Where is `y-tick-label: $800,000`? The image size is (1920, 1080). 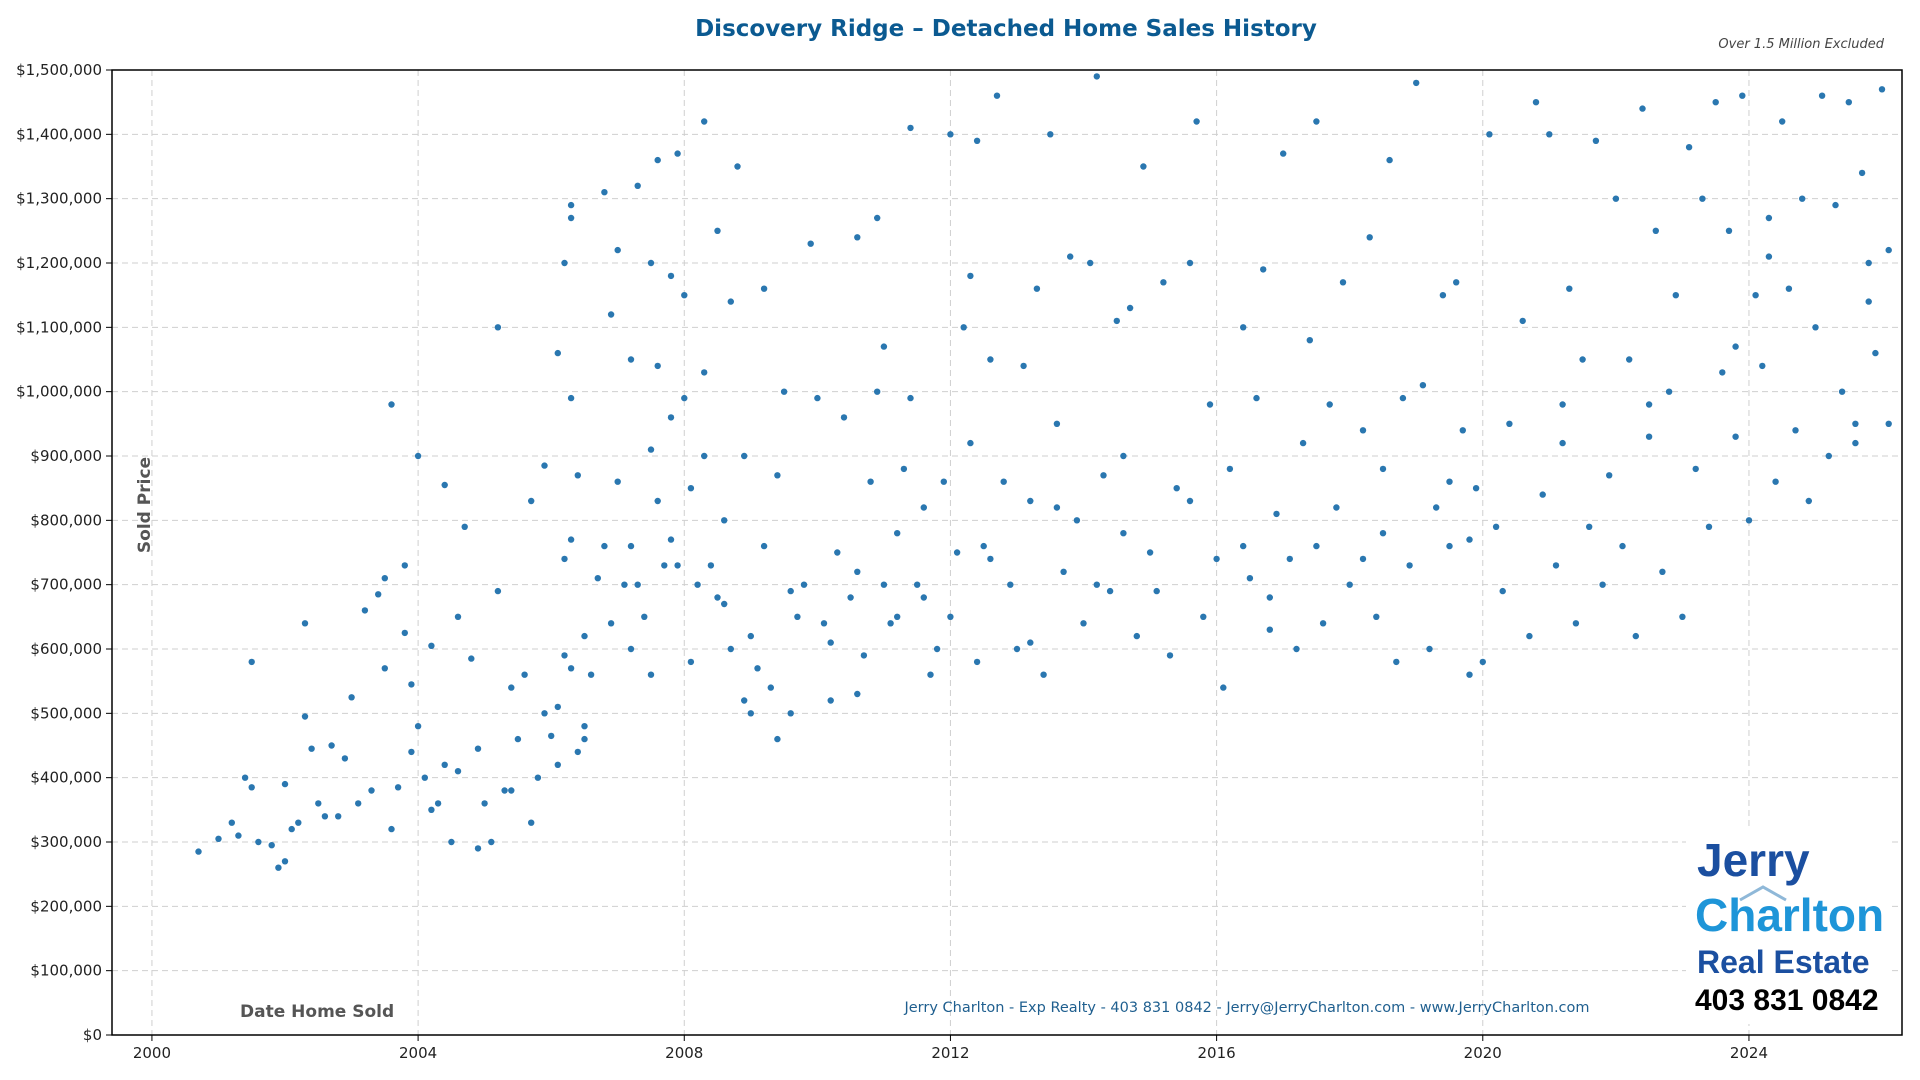
y-tick-label: $800,000 is located at coordinates (66, 520).